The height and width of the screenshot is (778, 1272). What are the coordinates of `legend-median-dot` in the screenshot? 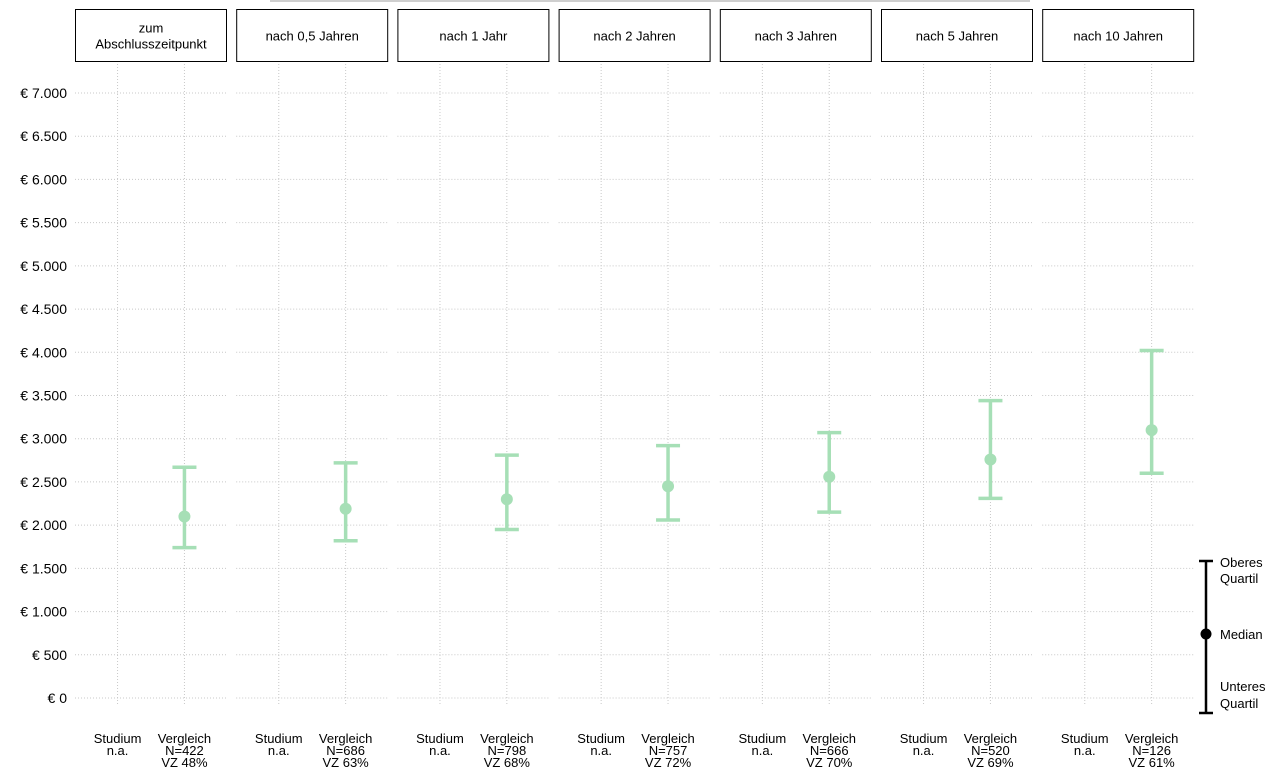 It's located at (1206, 634).